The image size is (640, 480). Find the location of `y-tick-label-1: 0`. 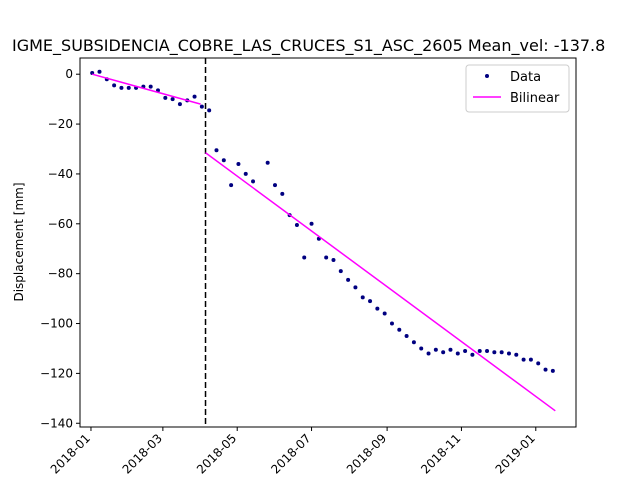

y-tick-label-1: 0 is located at coordinates (69, 74).